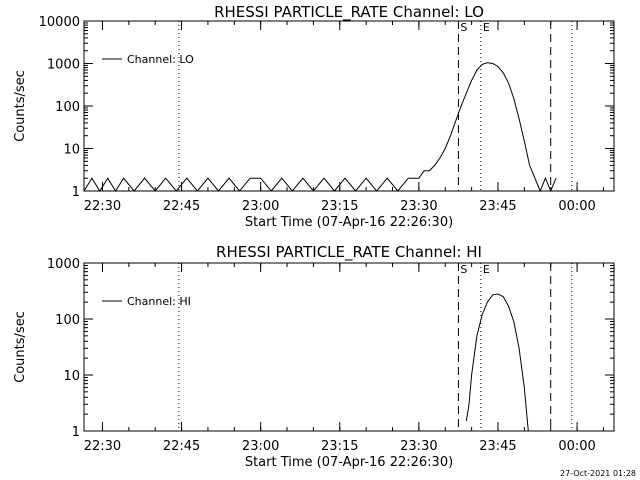  I want to click on legend-entry: Channel: HI, so click(159, 301).